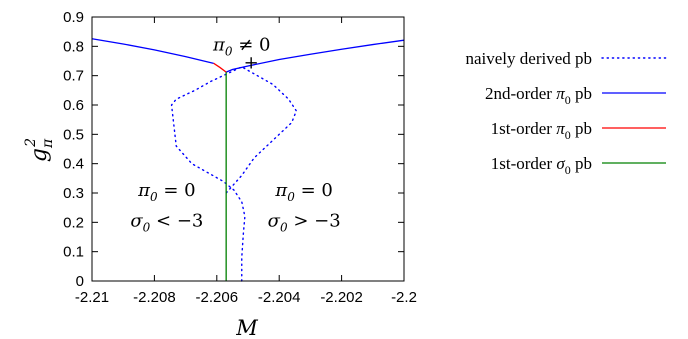 Image resolution: width=688 pixels, height=339 pixels. What do you see at coordinates (31, 143) in the screenshot?
I see `y-axis-label-sup: 2` at bounding box center [31, 143].